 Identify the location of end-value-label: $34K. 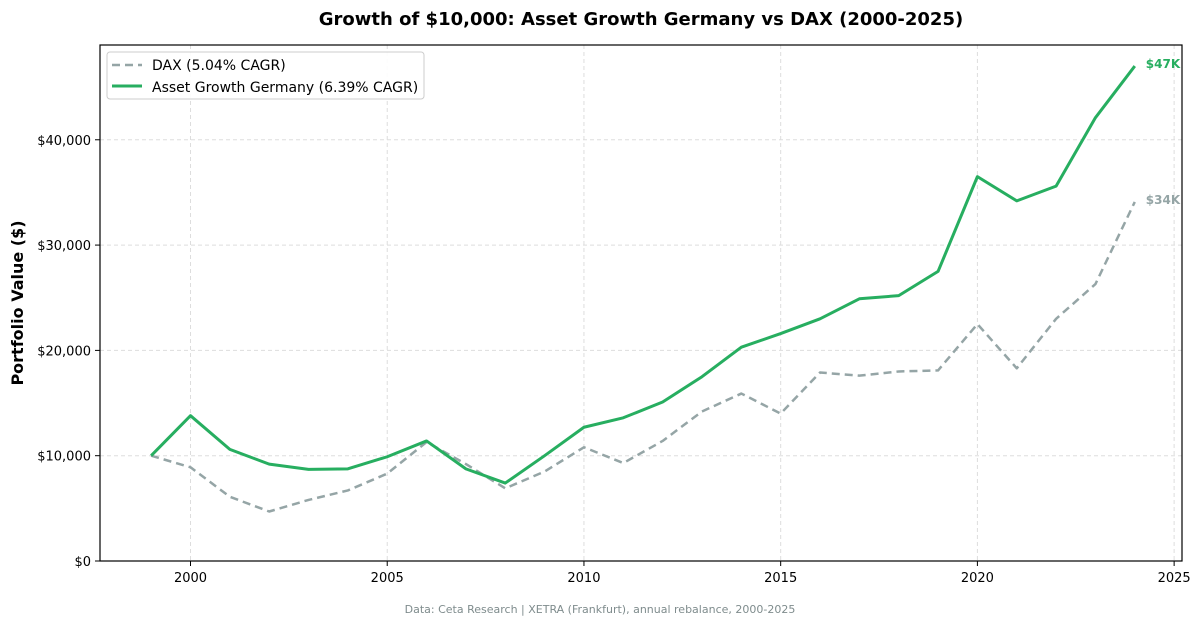
(1163, 200).